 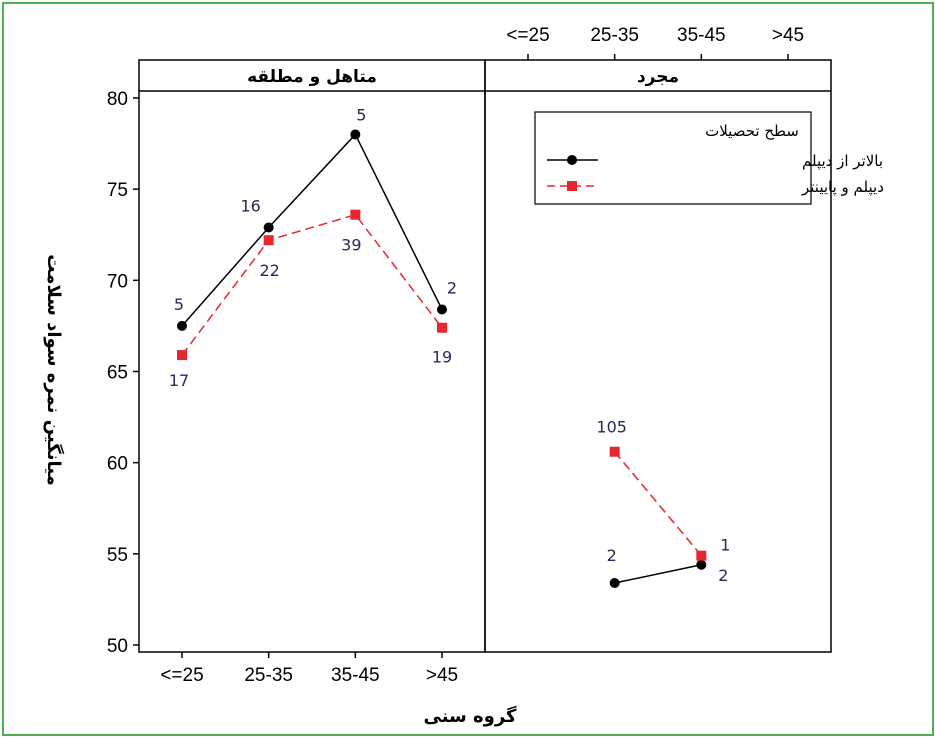 What do you see at coordinates (351, 245) in the screenshot?
I see `count-label: 39` at bounding box center [351, 245].